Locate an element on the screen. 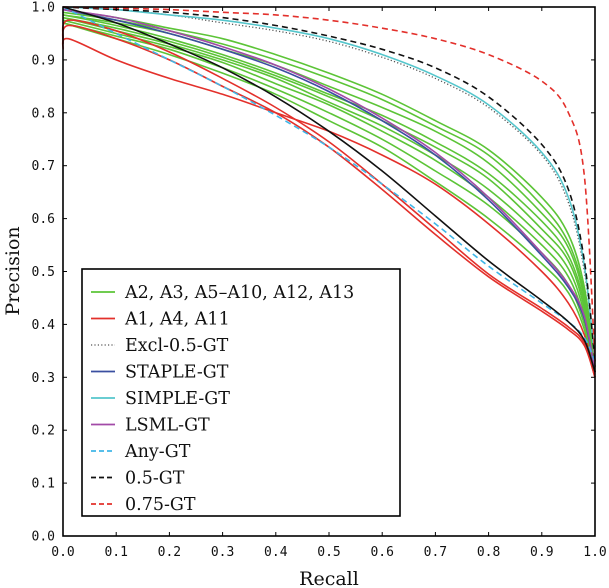  x-tick-label: 0.8 is located at coordinates (488, 552).